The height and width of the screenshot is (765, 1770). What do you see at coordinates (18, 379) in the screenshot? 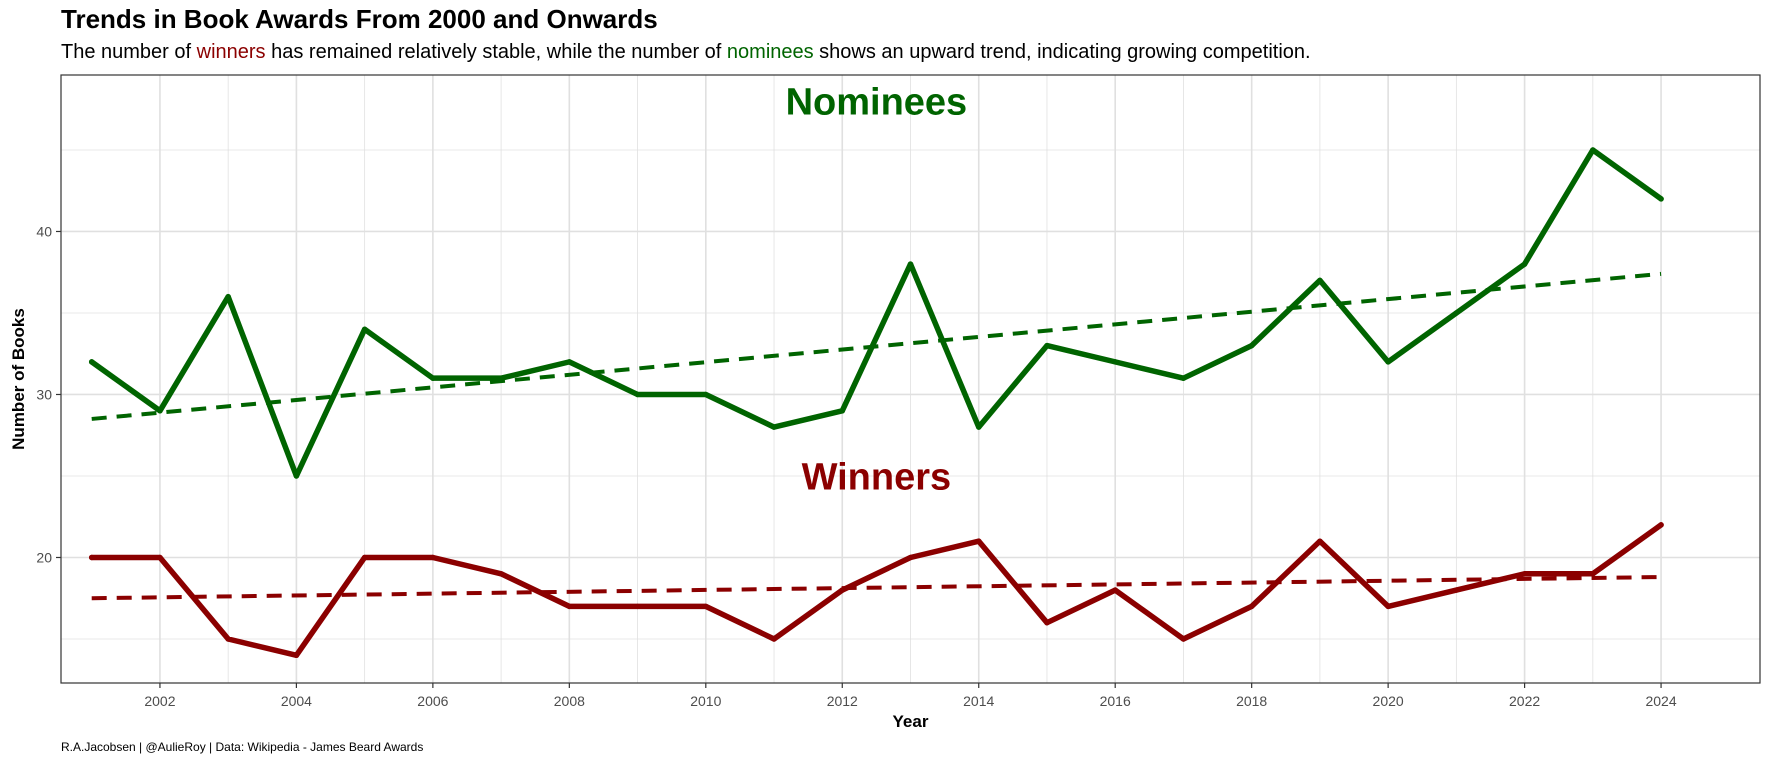
I see `y-axis-title: Number of Books` at bounding box center [18, 379].